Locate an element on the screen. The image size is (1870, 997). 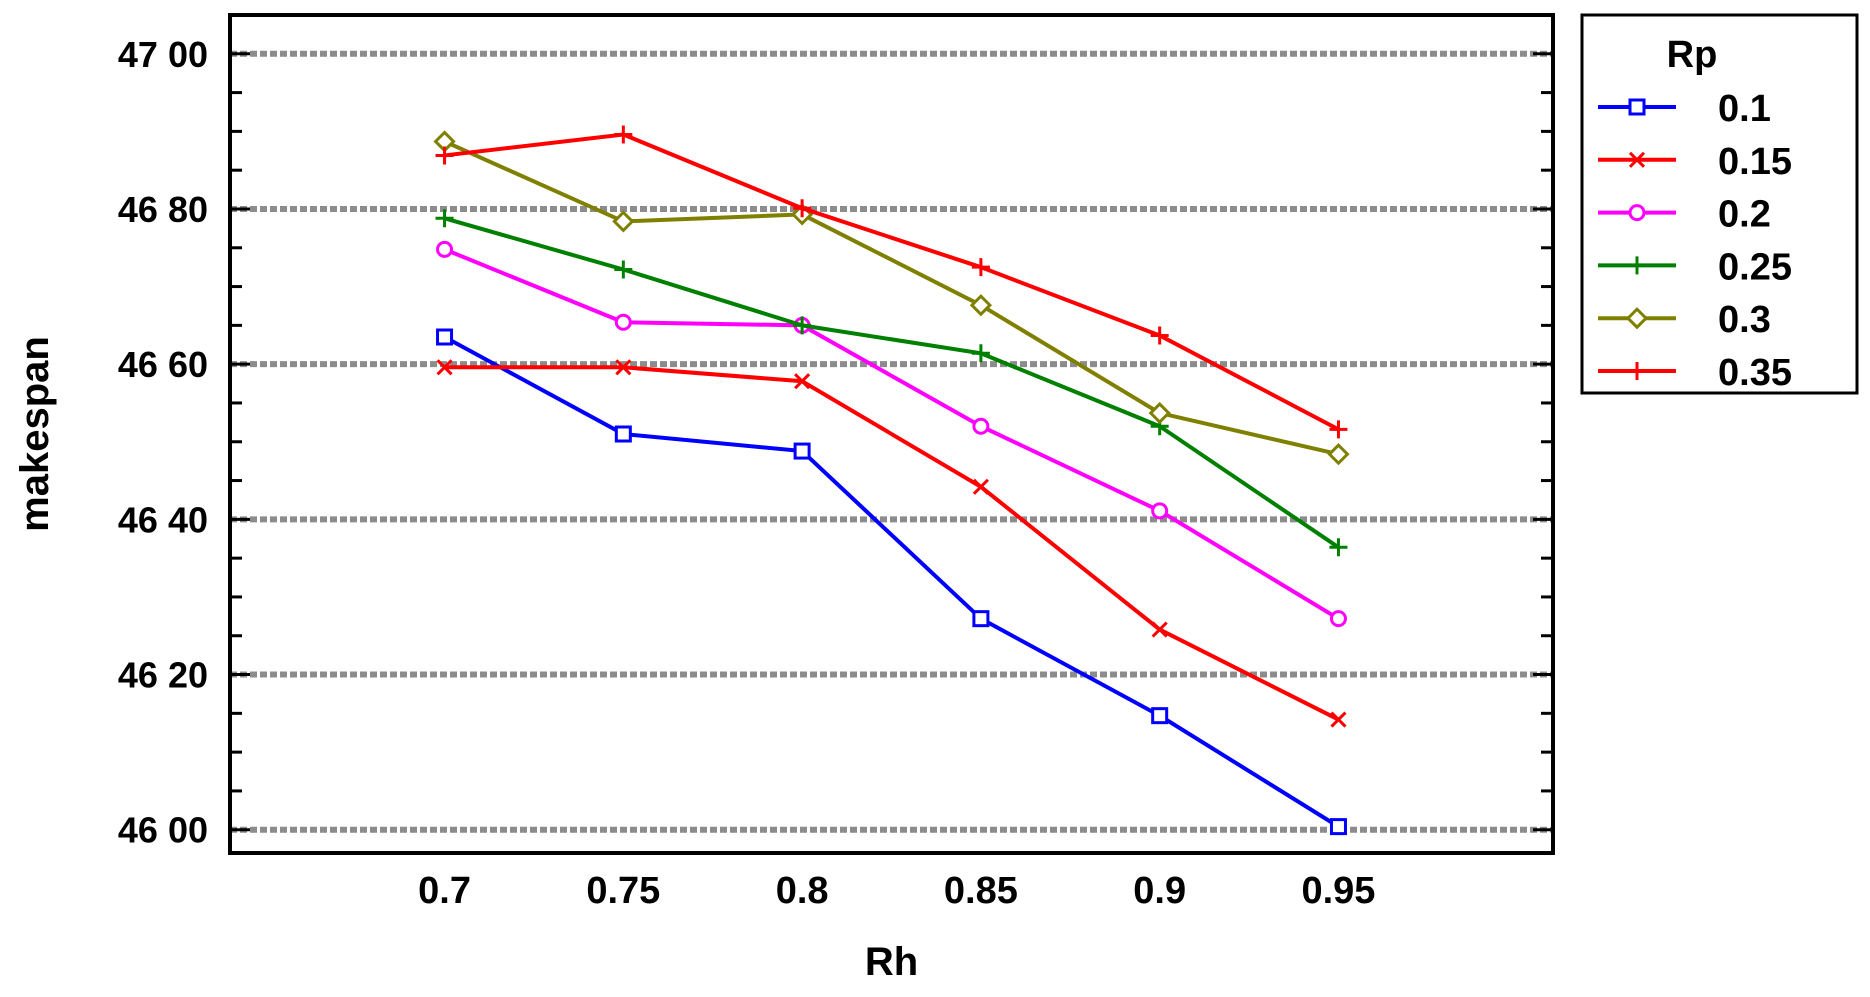
x-tick-label: 0.95 is located at coordinates (1338, 891).